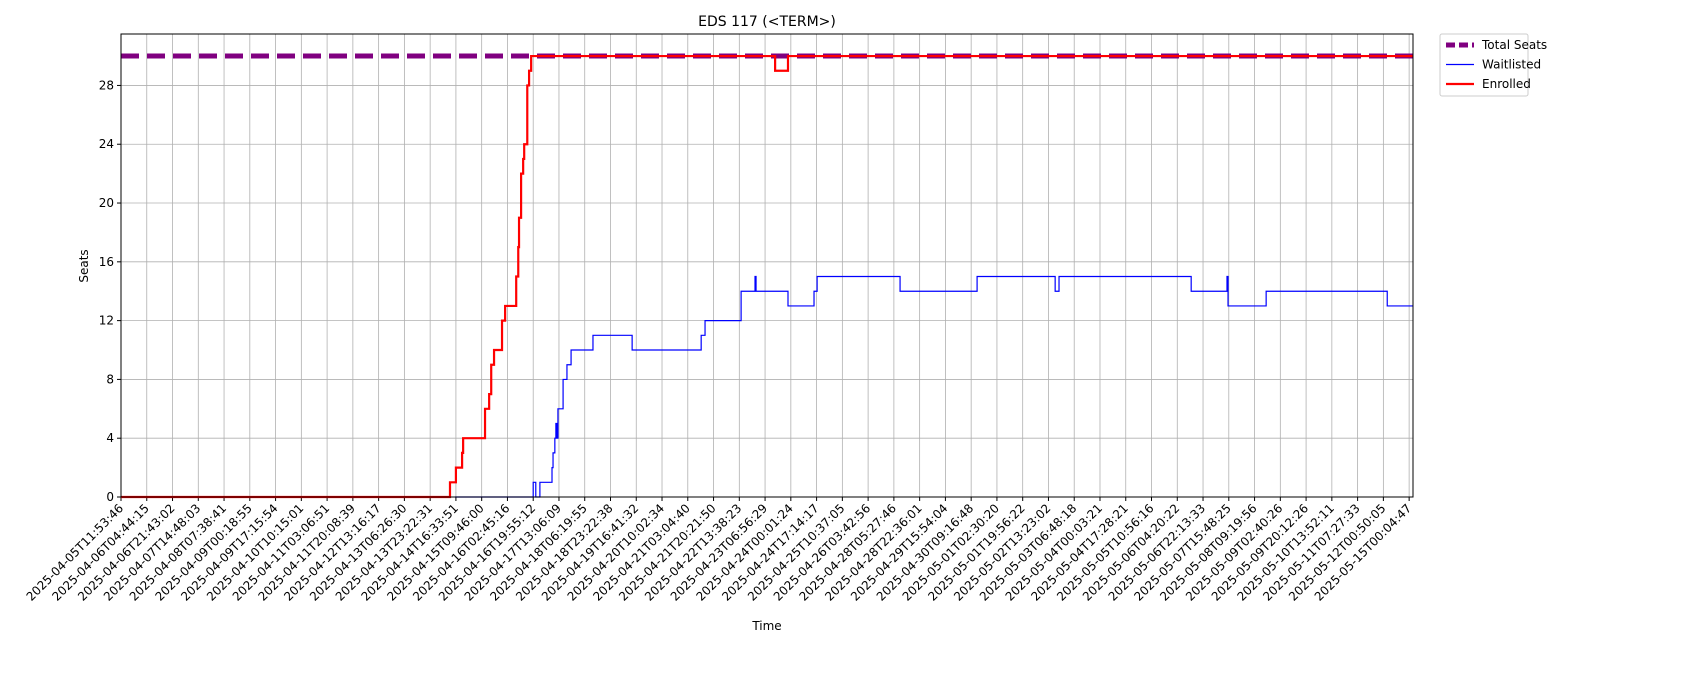 The height and width of the screenshot is (700, 1700). I want to click on y-tick-label: 24, so click(106, 144).